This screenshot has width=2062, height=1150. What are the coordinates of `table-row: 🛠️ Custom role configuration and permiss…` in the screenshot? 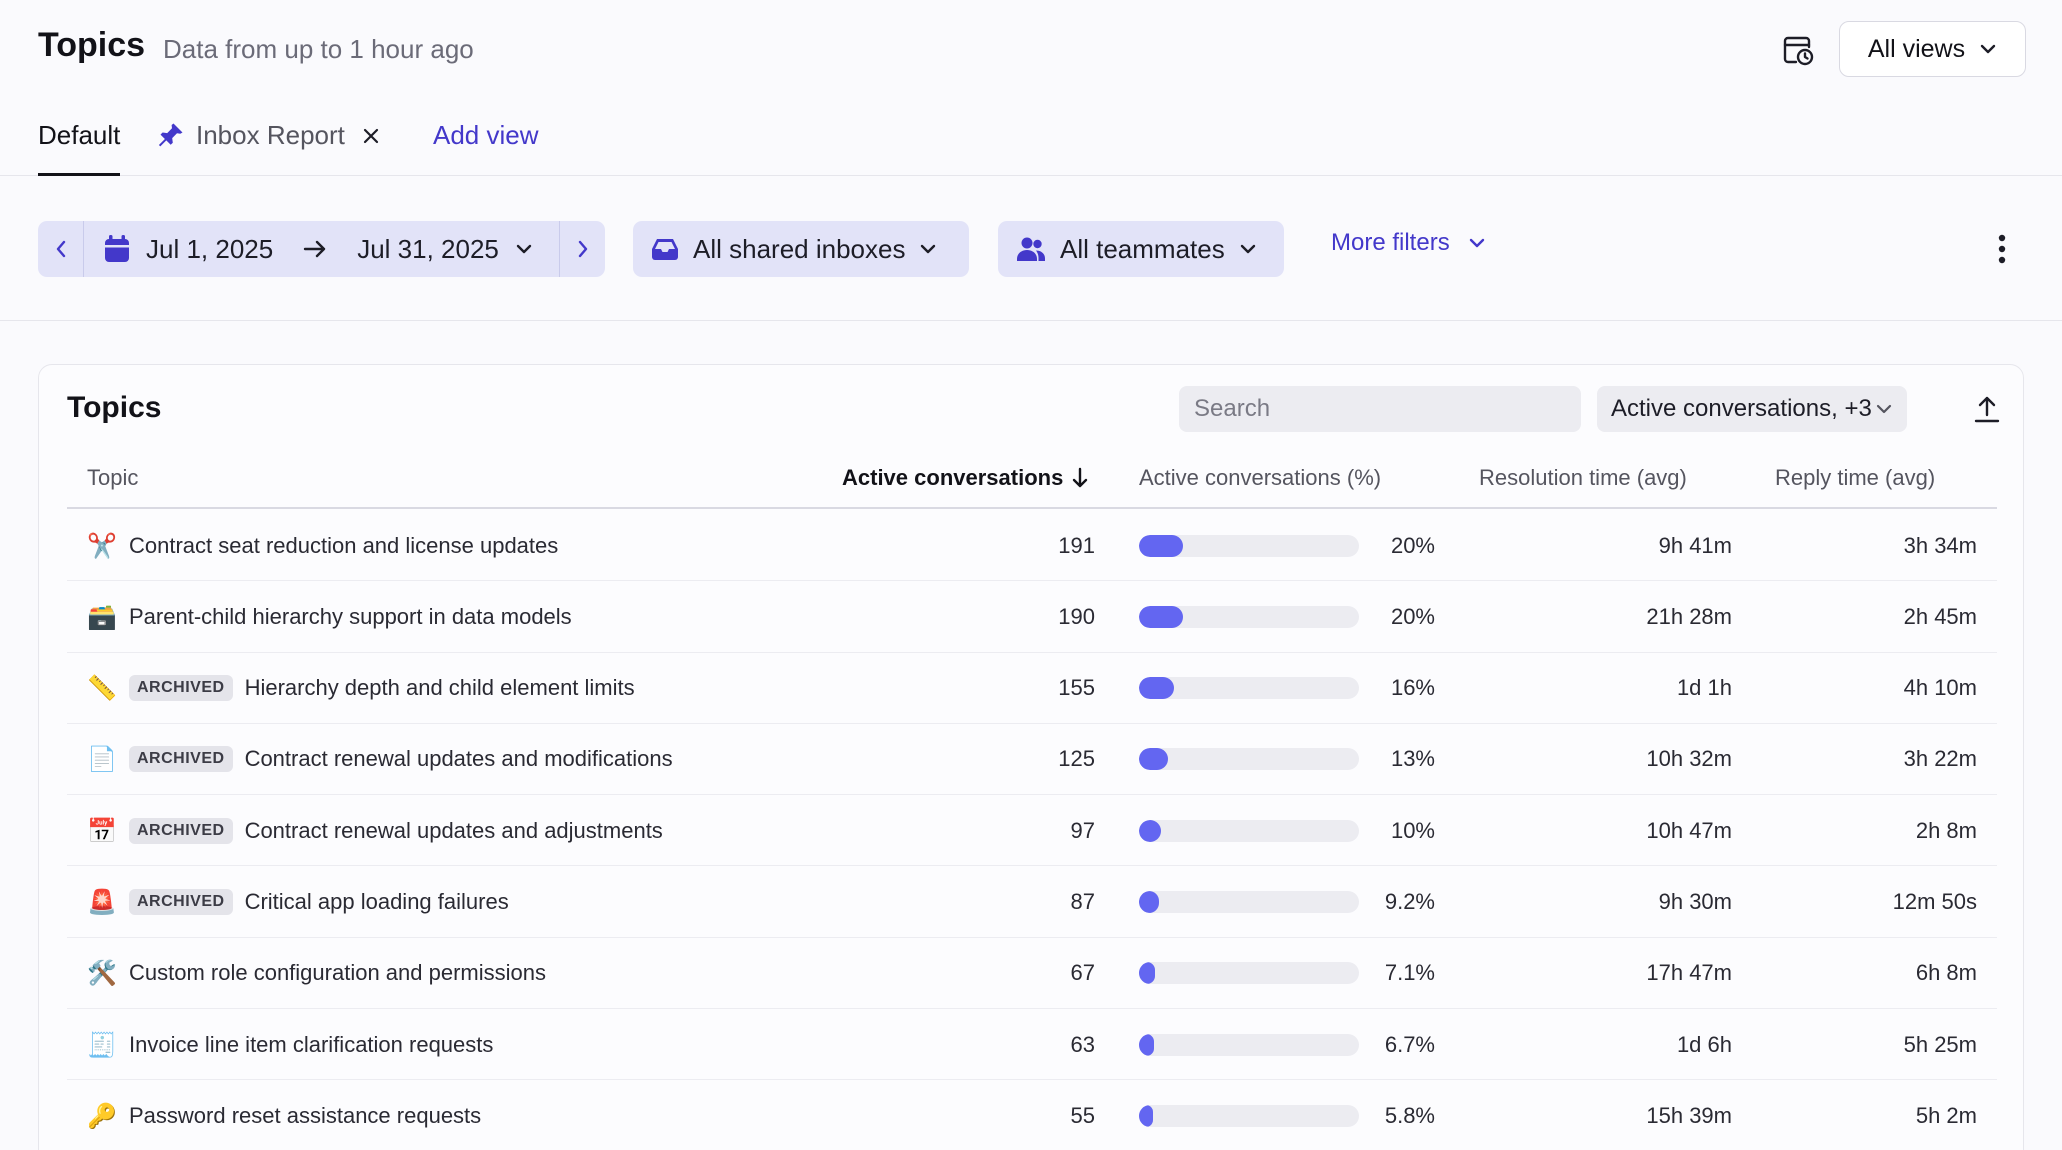 It's located at (1032, 974).